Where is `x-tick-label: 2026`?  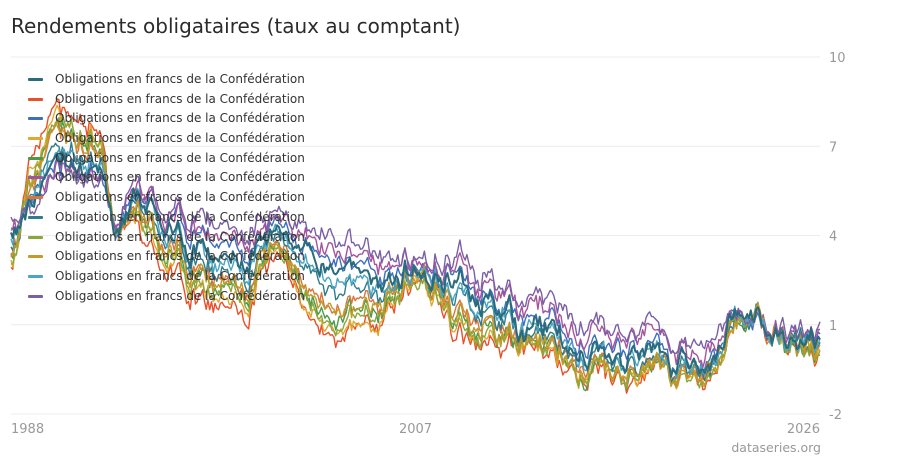
x-tick-label: 2026 is located at coordinates (803, 429).